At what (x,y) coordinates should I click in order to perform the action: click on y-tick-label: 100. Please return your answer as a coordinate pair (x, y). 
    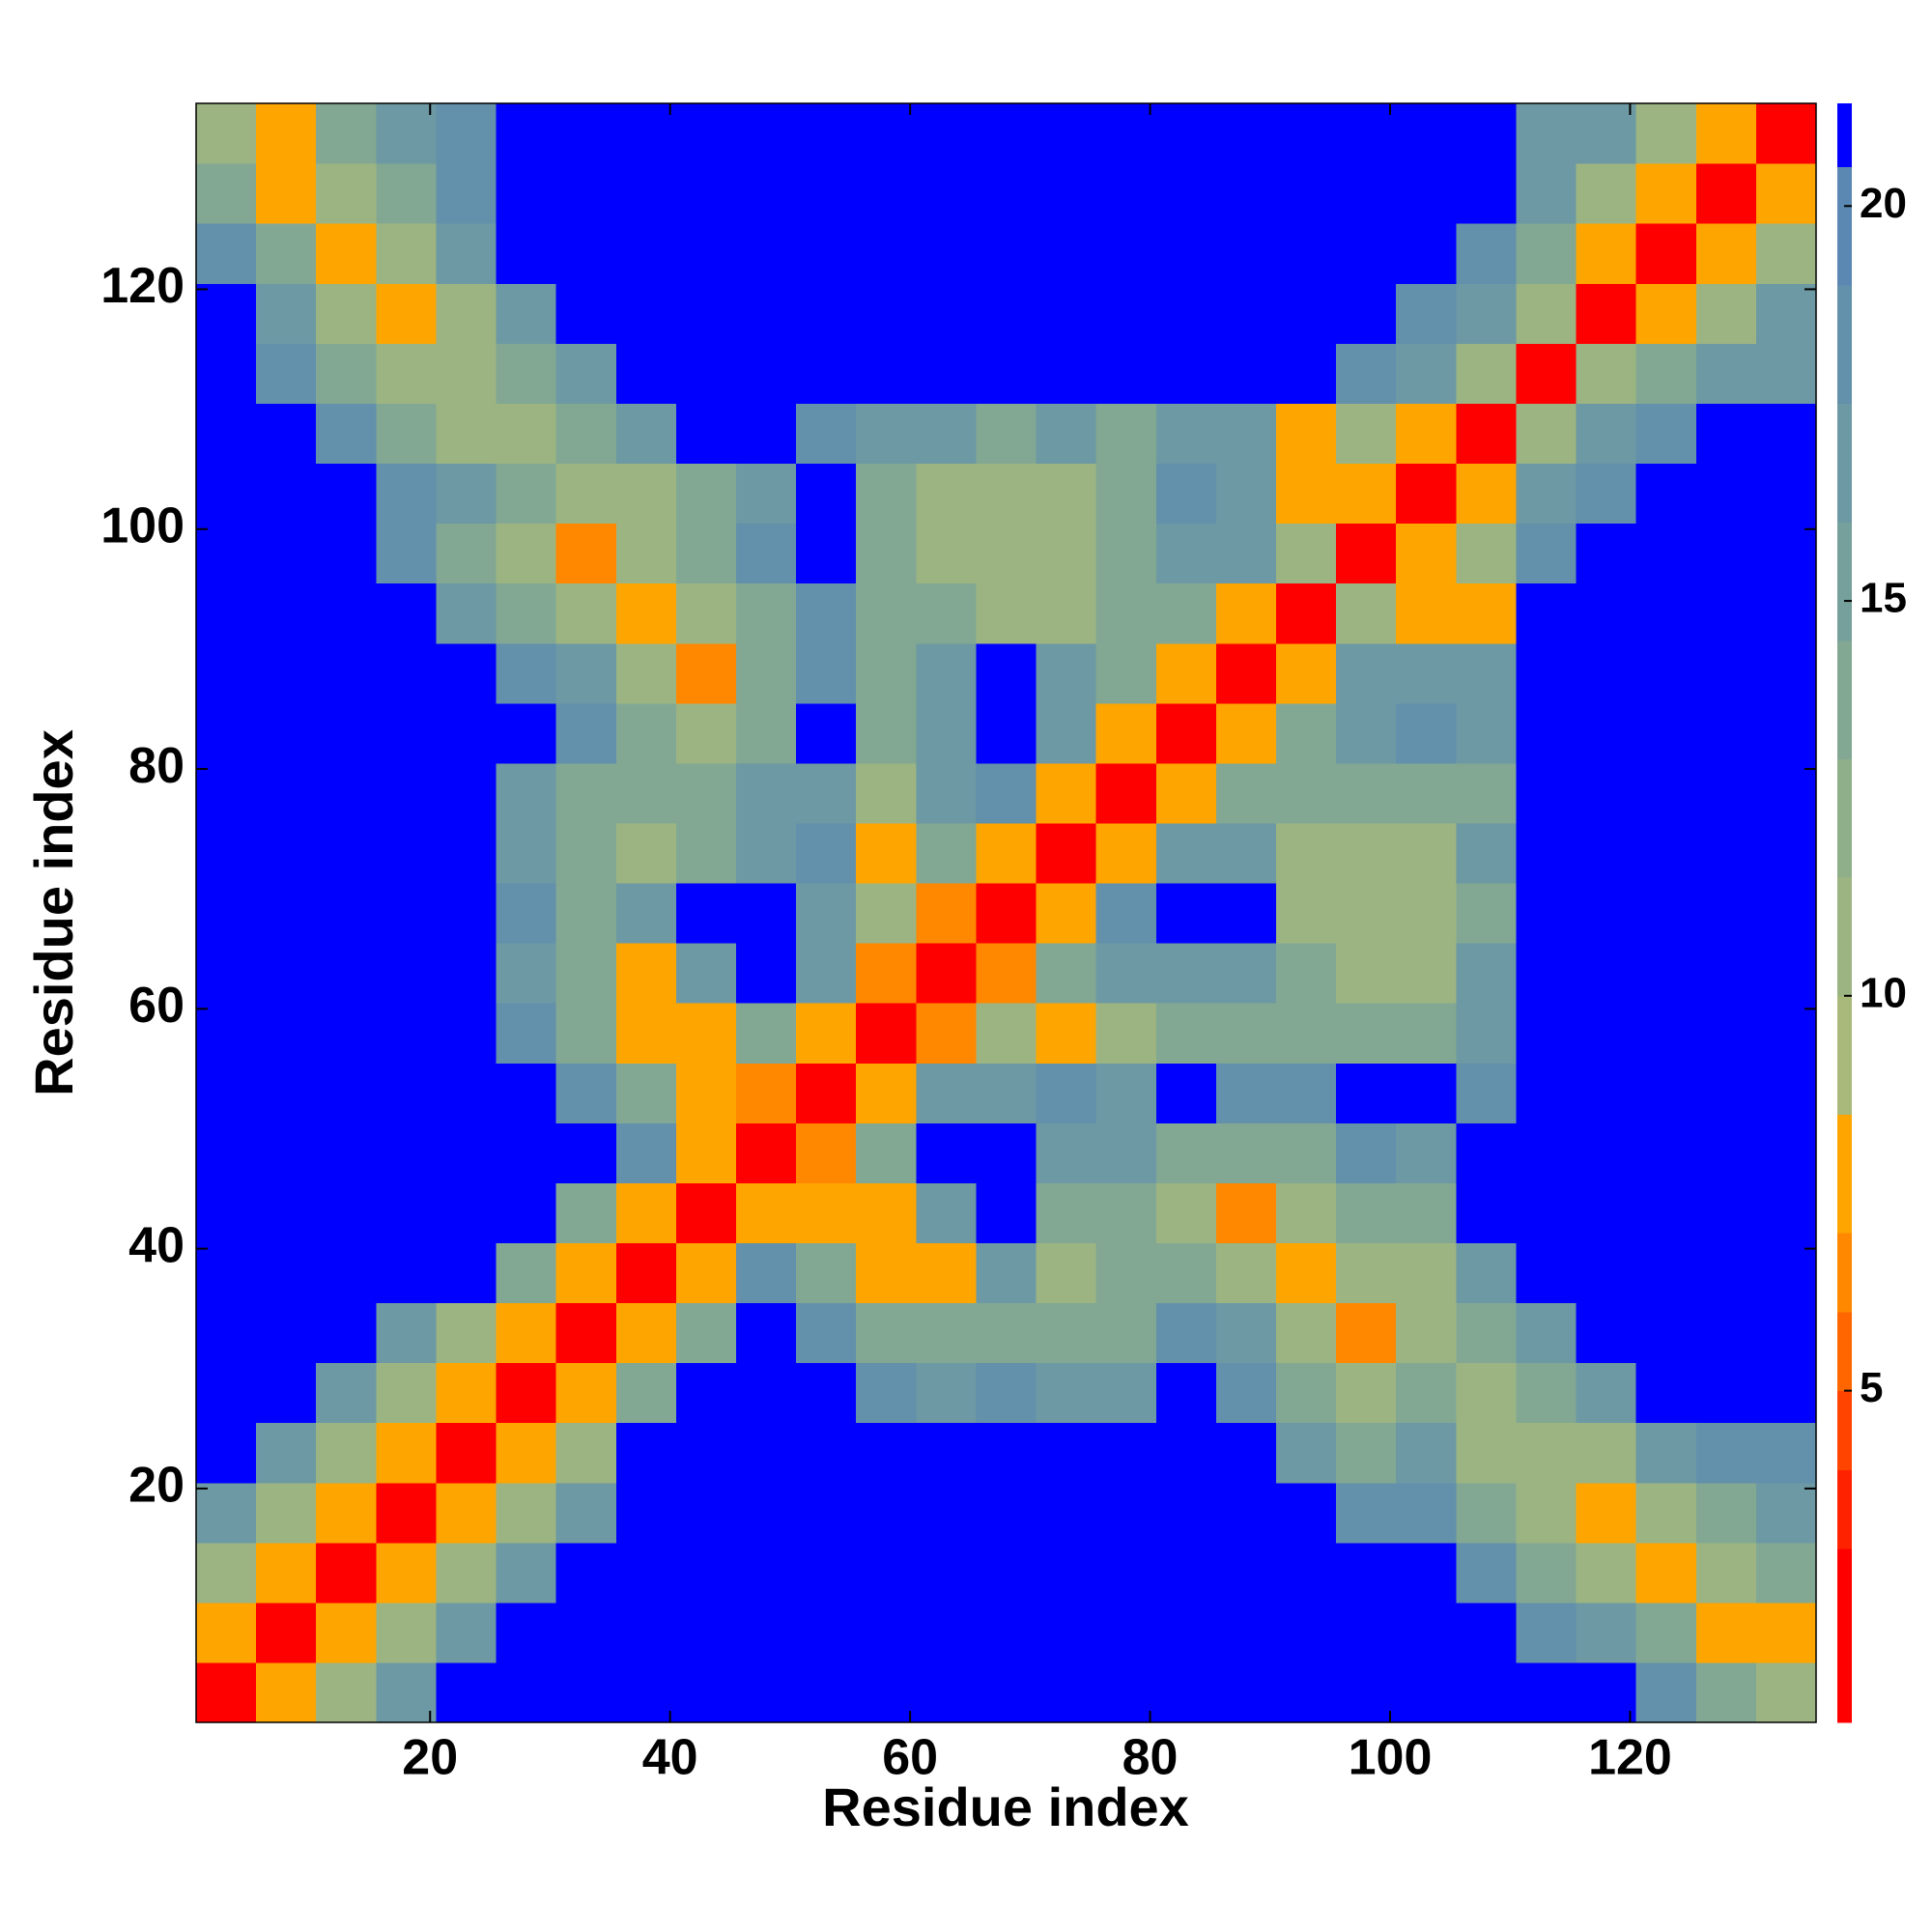
    Looking at the image, I should click on (142, 525).